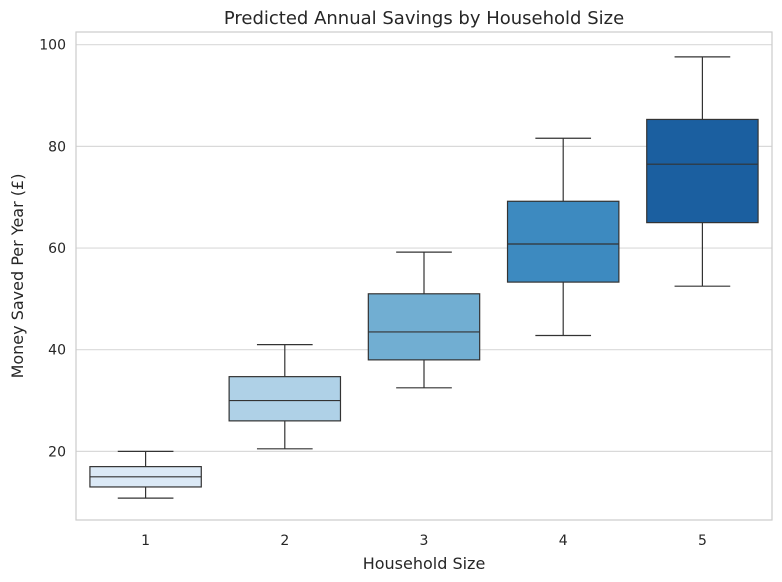 This screenshot has width=782, height=582. I want to click on y-tick-label-40: 40, so click(57, 351).